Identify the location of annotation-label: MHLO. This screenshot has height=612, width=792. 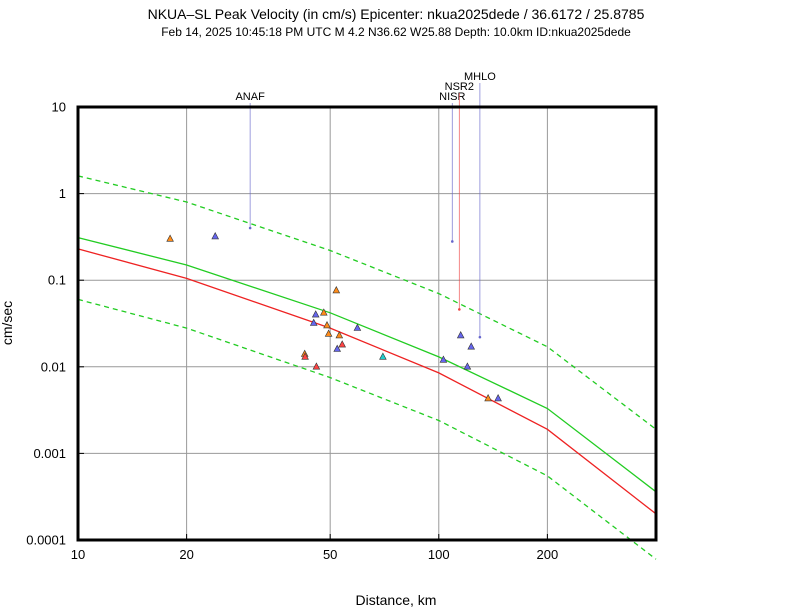
(480, 77).